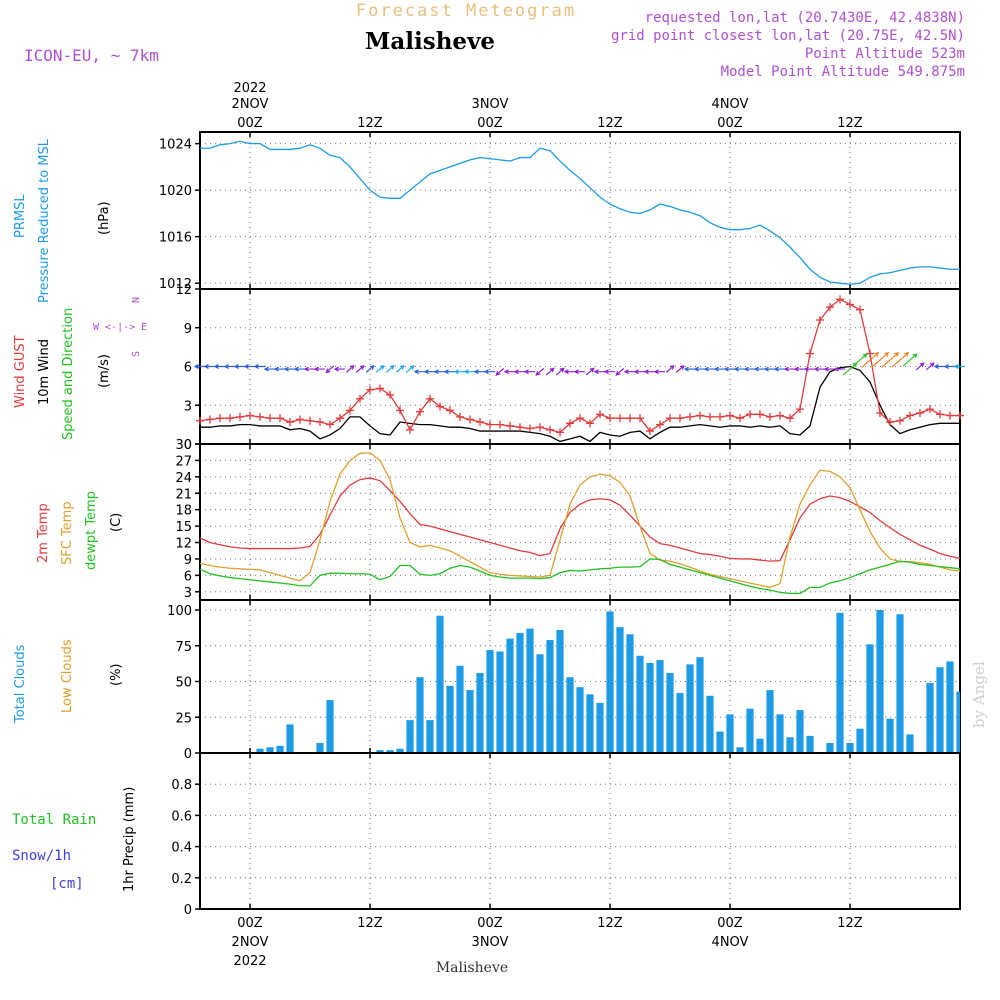 The height and width of the screenshot is (1000, 1000). What do you see at coordinates (570, 368) in the screenshot?
I see `wind-panel: 0 3 6 9 12` at bounding box center [570, 368].